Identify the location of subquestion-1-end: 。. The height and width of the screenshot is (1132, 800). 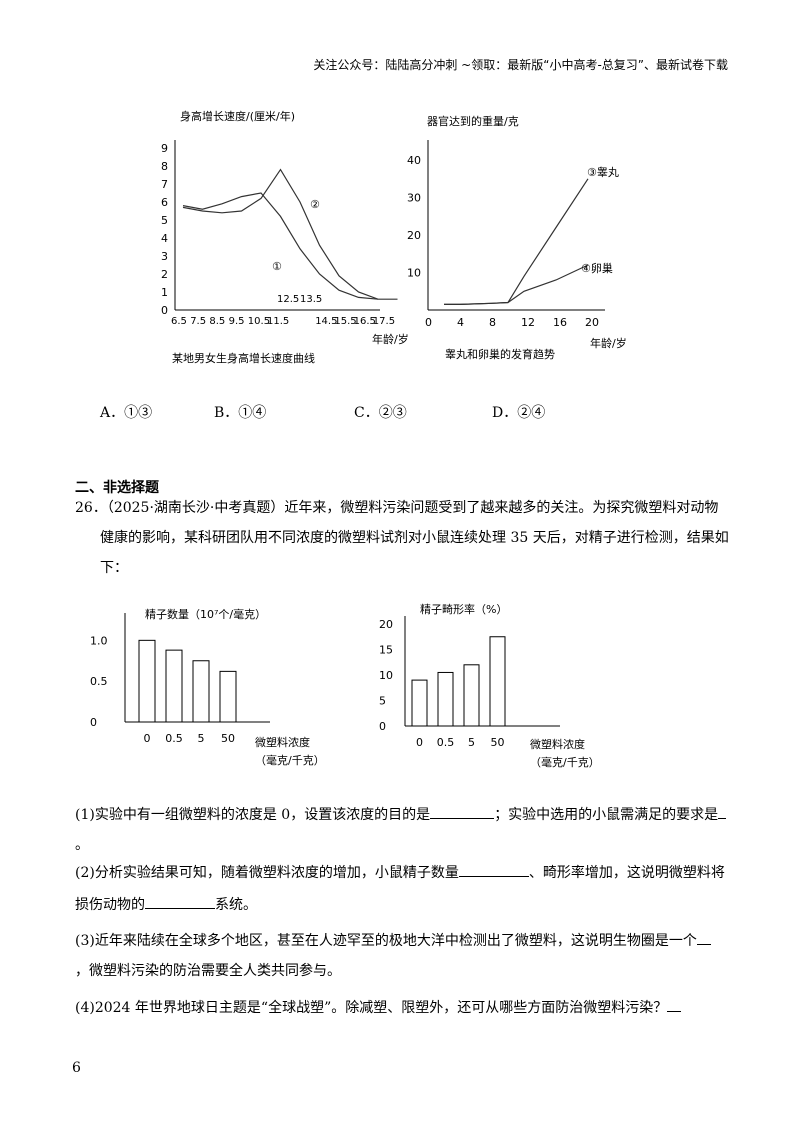
(82, 845).